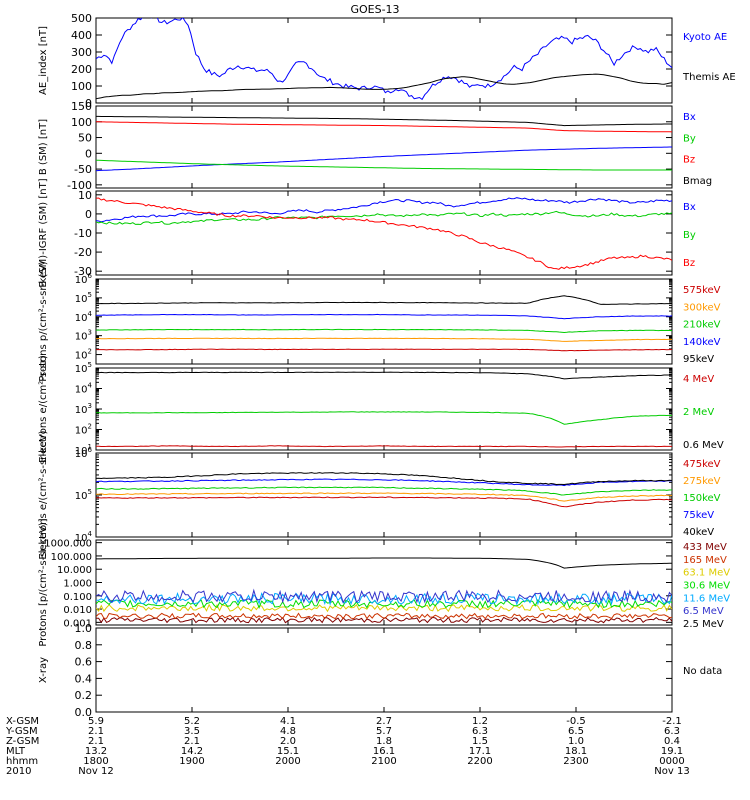 The height and width of the screenshot is (800, 750). What do you see at coordinates (706, 586) in the screenshot?
I see `legend-label: 30.6 MeV` at bounding box center [706, 586].